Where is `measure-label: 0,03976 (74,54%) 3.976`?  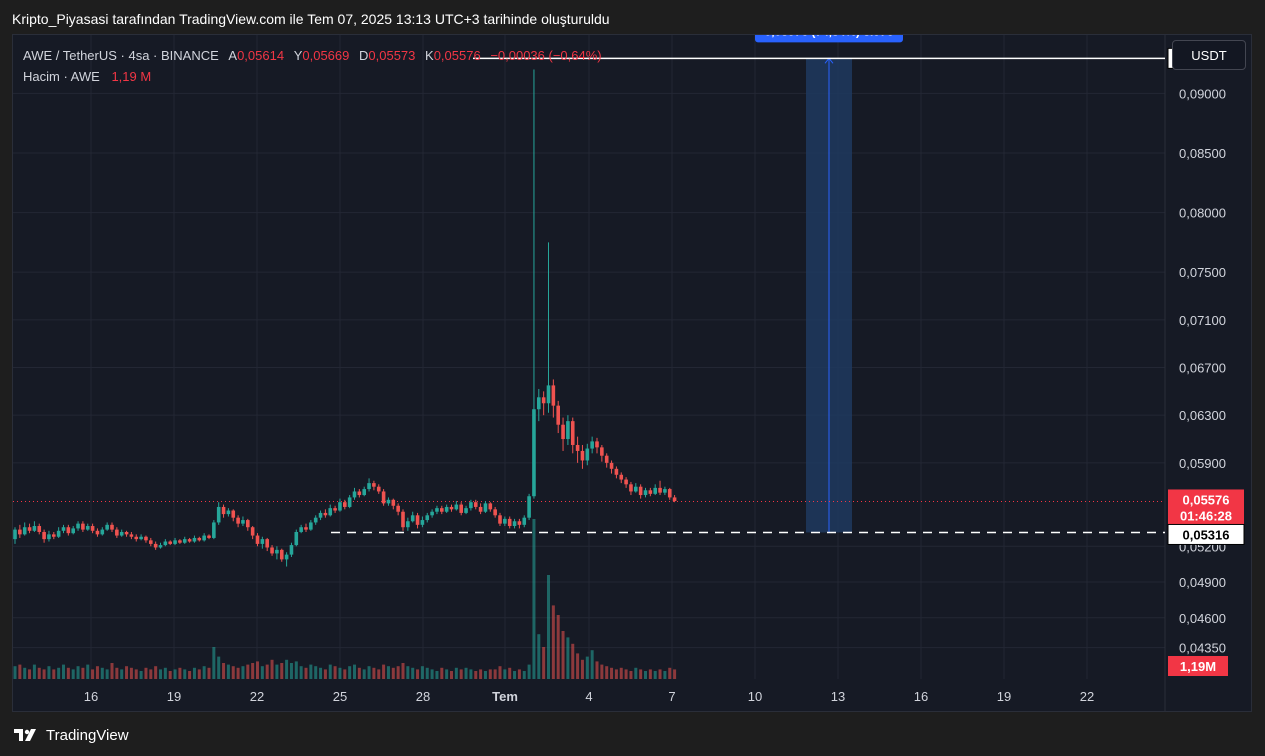 measure-label: 0,03976 (74,54%) 3.976 is located at coordinates (829, 36).